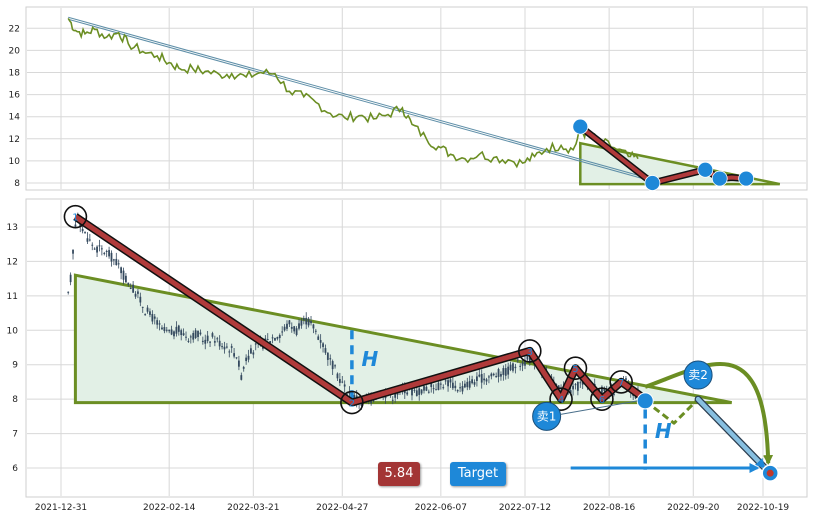  What do you see at coordinates (530, 352) in the screenshot?
I see `pattern-point-label: 3` at bounding box center [530, 352].